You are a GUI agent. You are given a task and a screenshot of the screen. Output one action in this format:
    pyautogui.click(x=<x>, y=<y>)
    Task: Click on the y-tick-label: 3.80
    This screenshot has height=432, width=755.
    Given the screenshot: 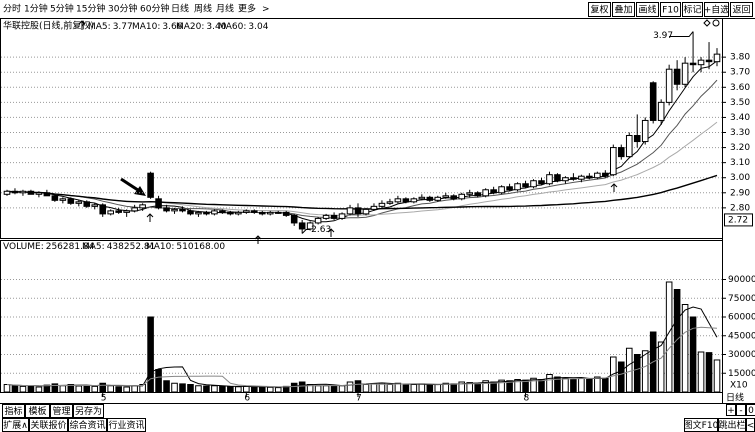 What is the action you would take?
    pyautogui.click(x=740, y=58)
    